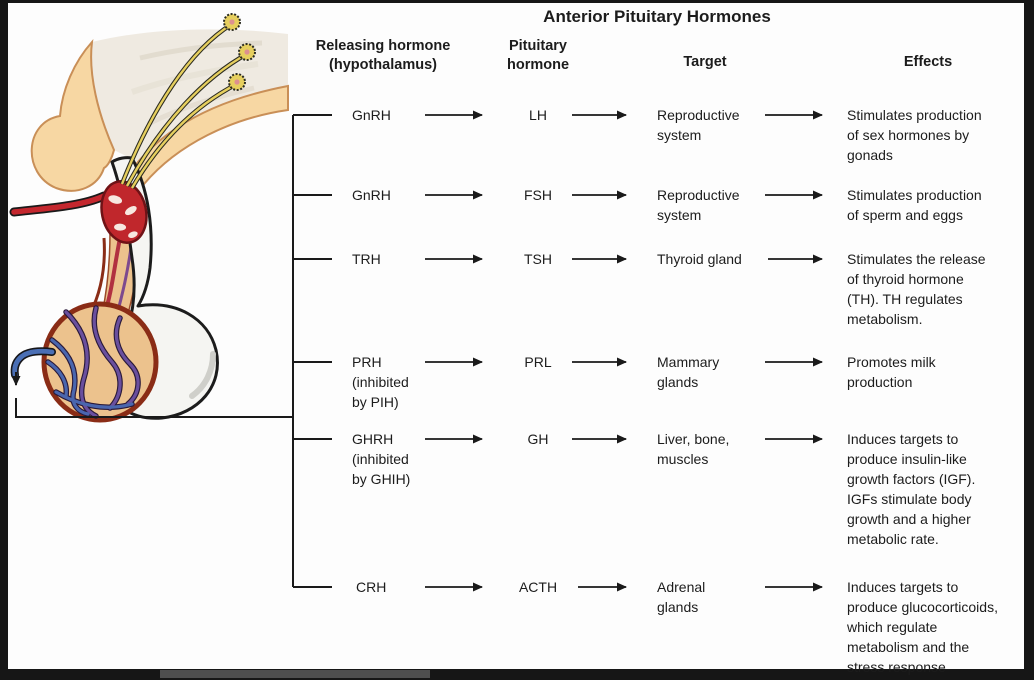 The height and width of the screenshot is (680, 1034). I want to click on pituitary-hormone-lh: LH, so click(538, 115).